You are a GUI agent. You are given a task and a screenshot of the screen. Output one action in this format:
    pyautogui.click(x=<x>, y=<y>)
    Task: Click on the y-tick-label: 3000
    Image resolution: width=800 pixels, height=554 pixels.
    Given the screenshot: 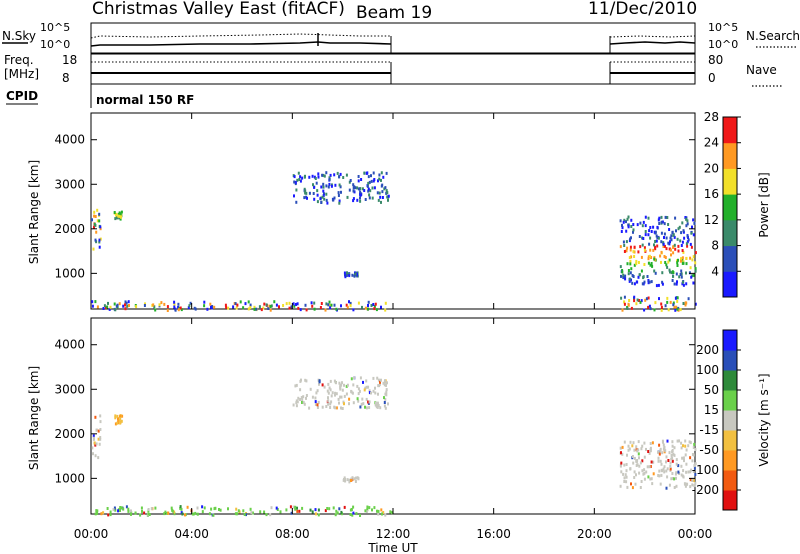 What is the action you would take?
    pyautogui.click(x=69, y=184)
    